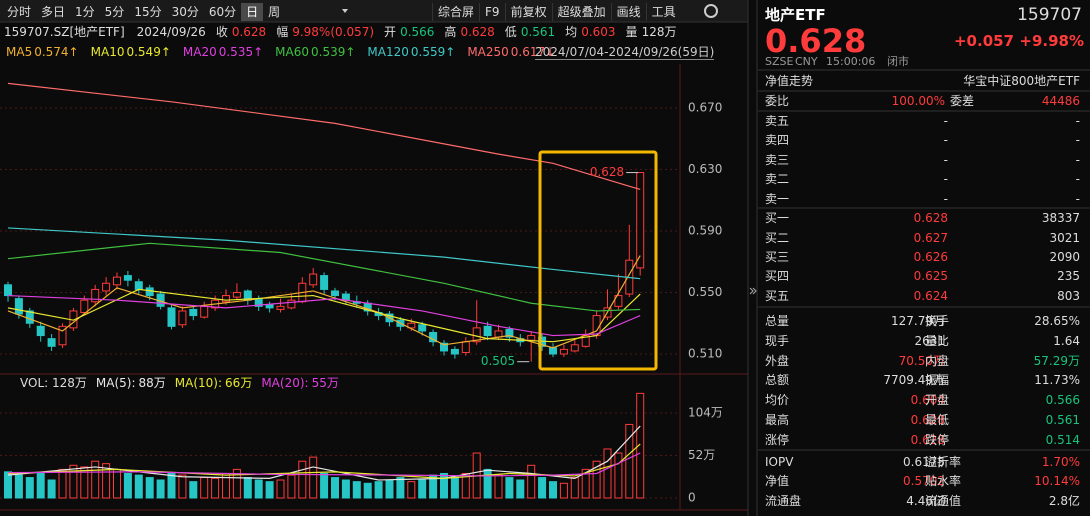 This screenshot has width=1090, height=516. I want to click on tool-button: 前复权, so click(528, 12).